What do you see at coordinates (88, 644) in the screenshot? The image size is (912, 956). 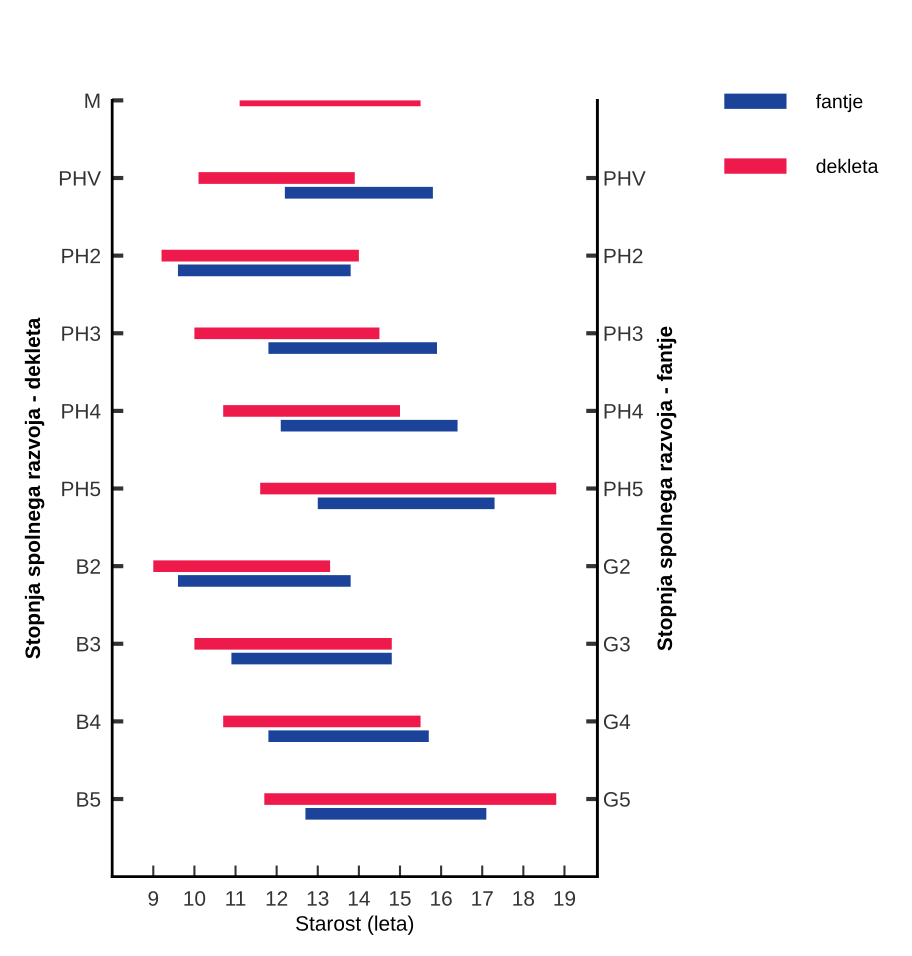 I see `y-tick-label: B3` at bounding box center [88, 644].